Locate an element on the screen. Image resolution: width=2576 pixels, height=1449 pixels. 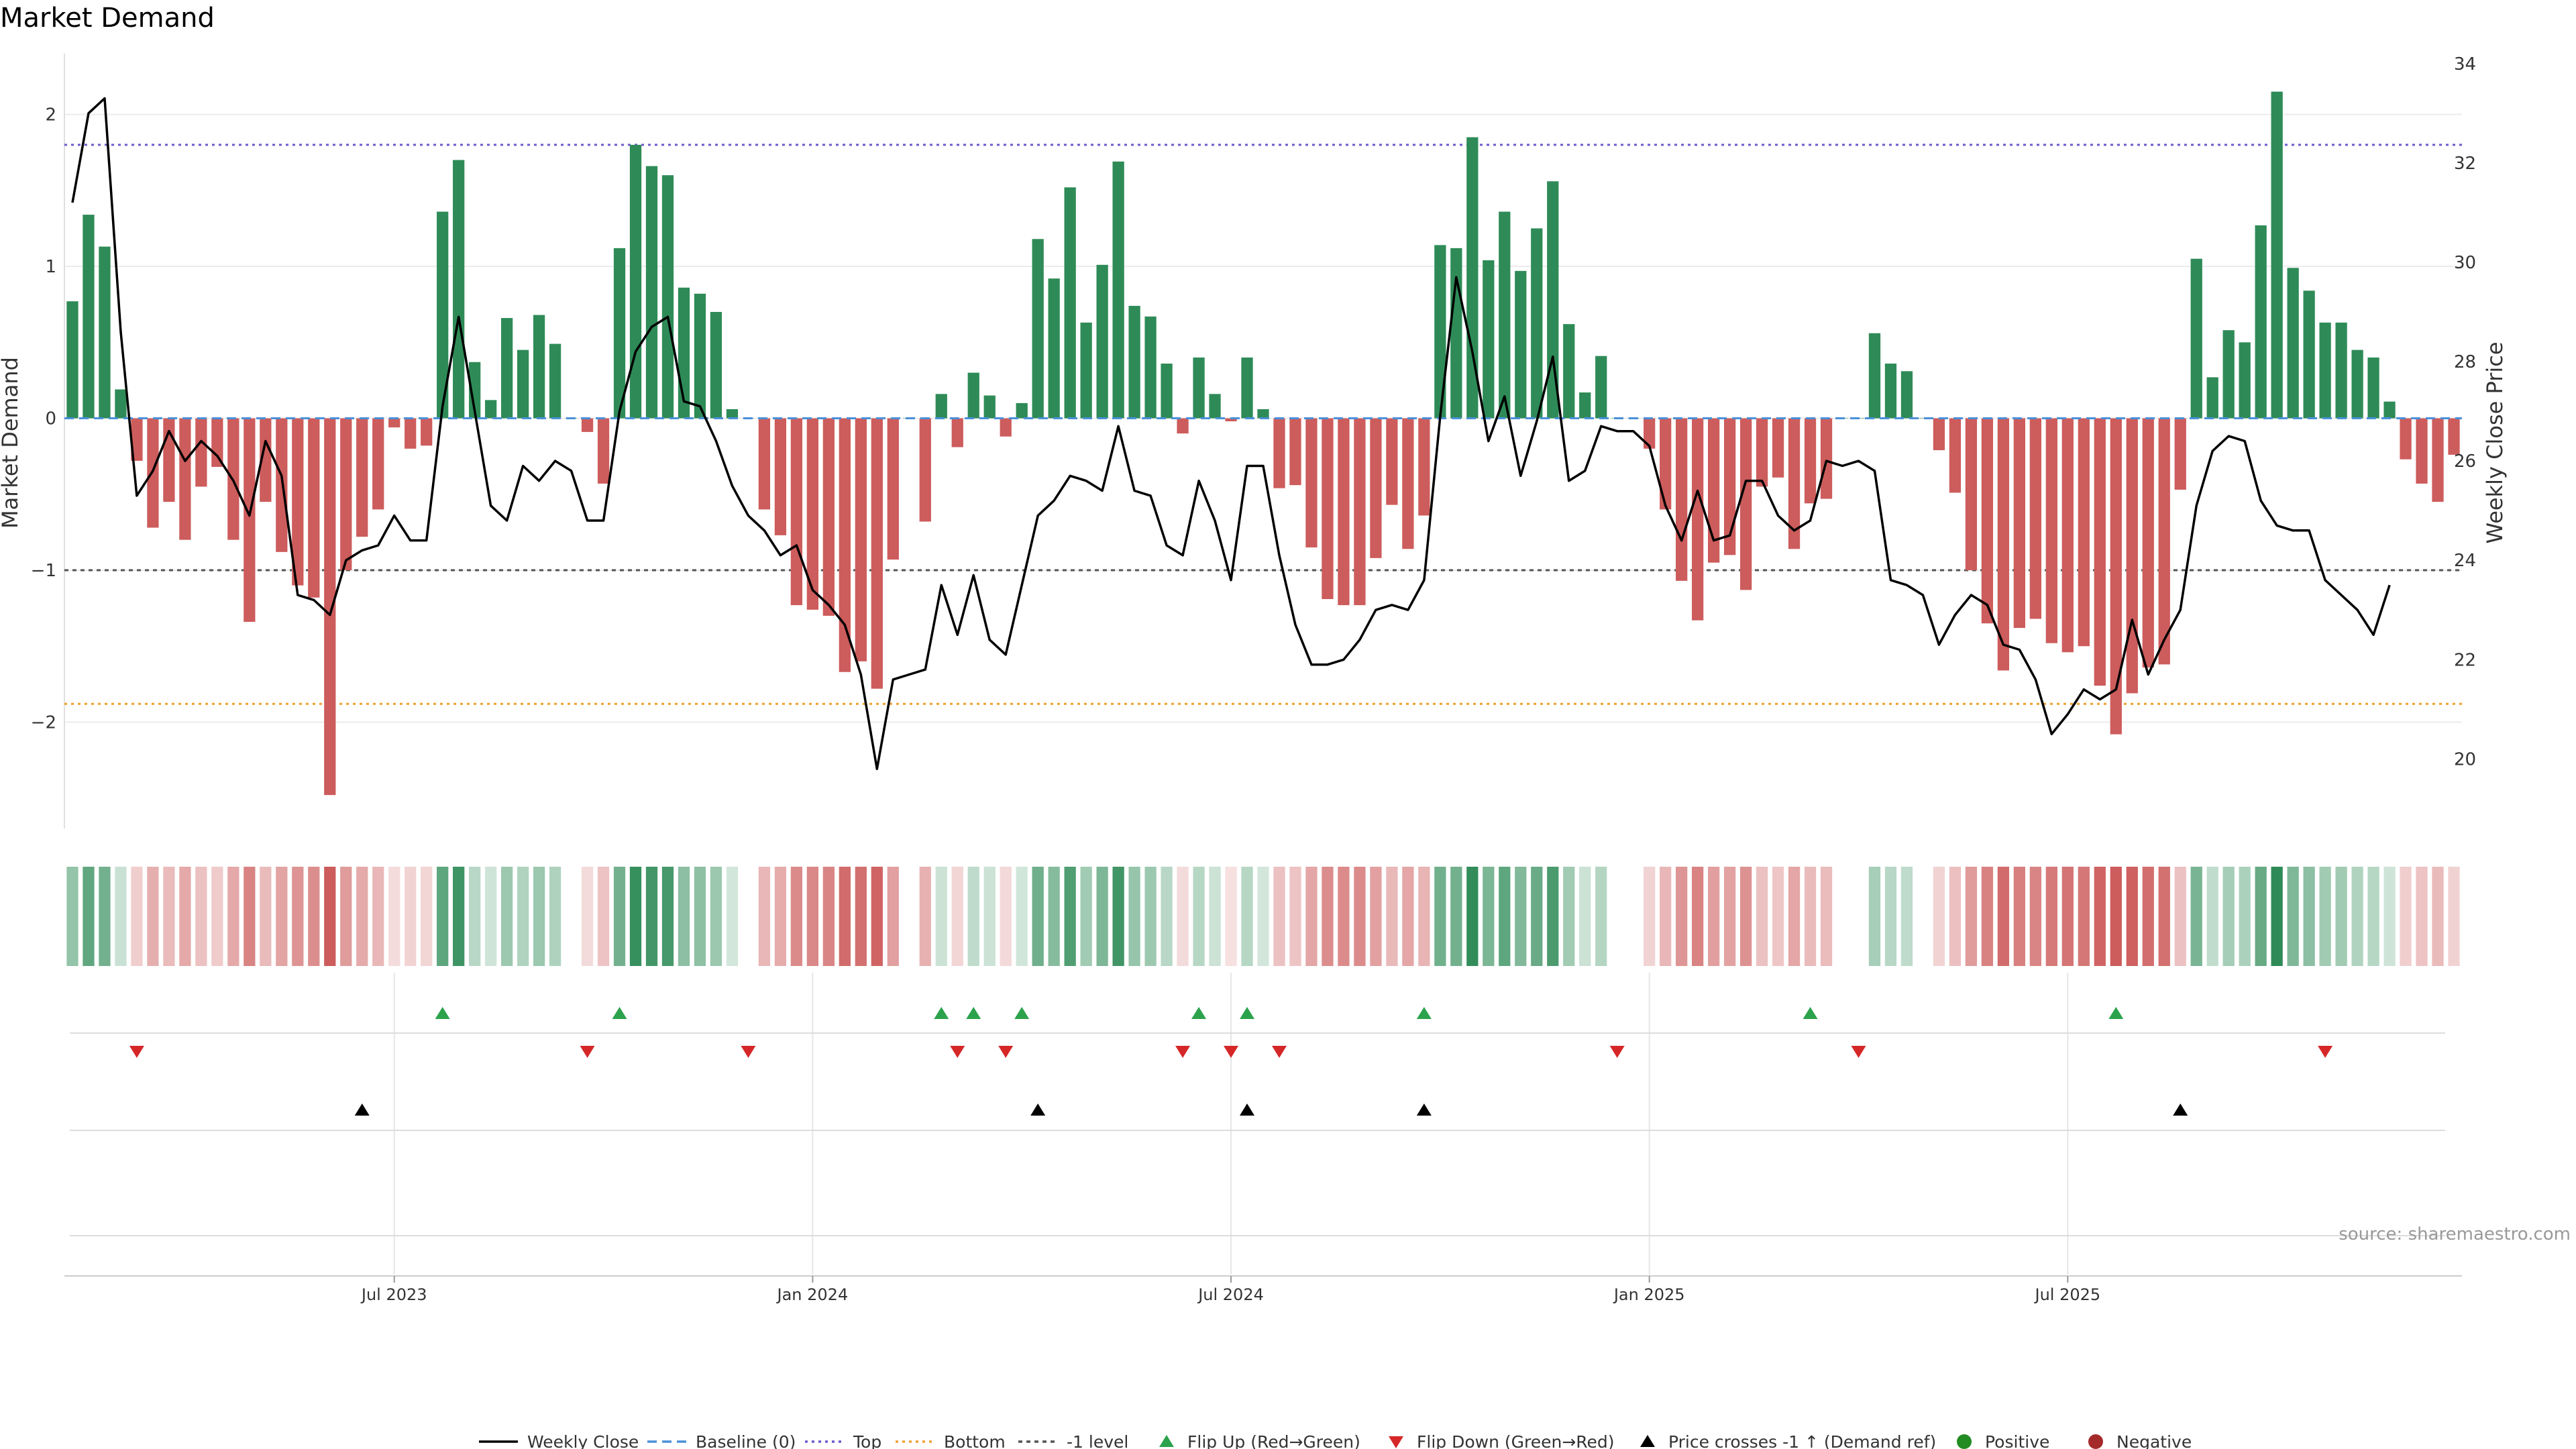
legend-label: Price crosses -1 ↑ (Demand ref) is located at coordinates (1802, 1440).